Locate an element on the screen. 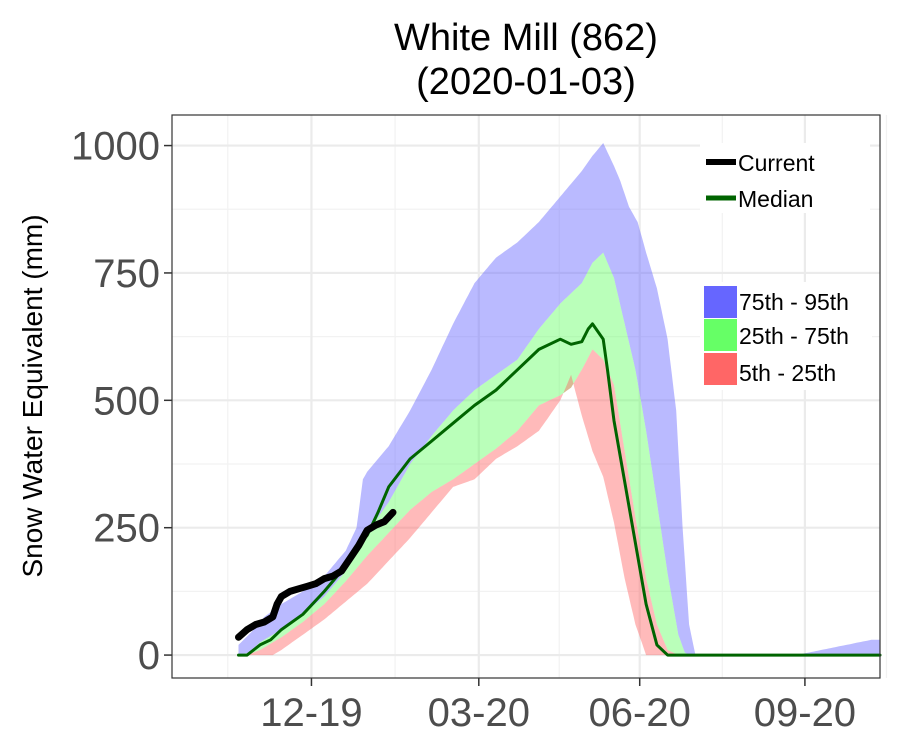 This screenshot has width=900, height=750. x-tick-label-3: 09-20 is located at coordinates (805, 713).